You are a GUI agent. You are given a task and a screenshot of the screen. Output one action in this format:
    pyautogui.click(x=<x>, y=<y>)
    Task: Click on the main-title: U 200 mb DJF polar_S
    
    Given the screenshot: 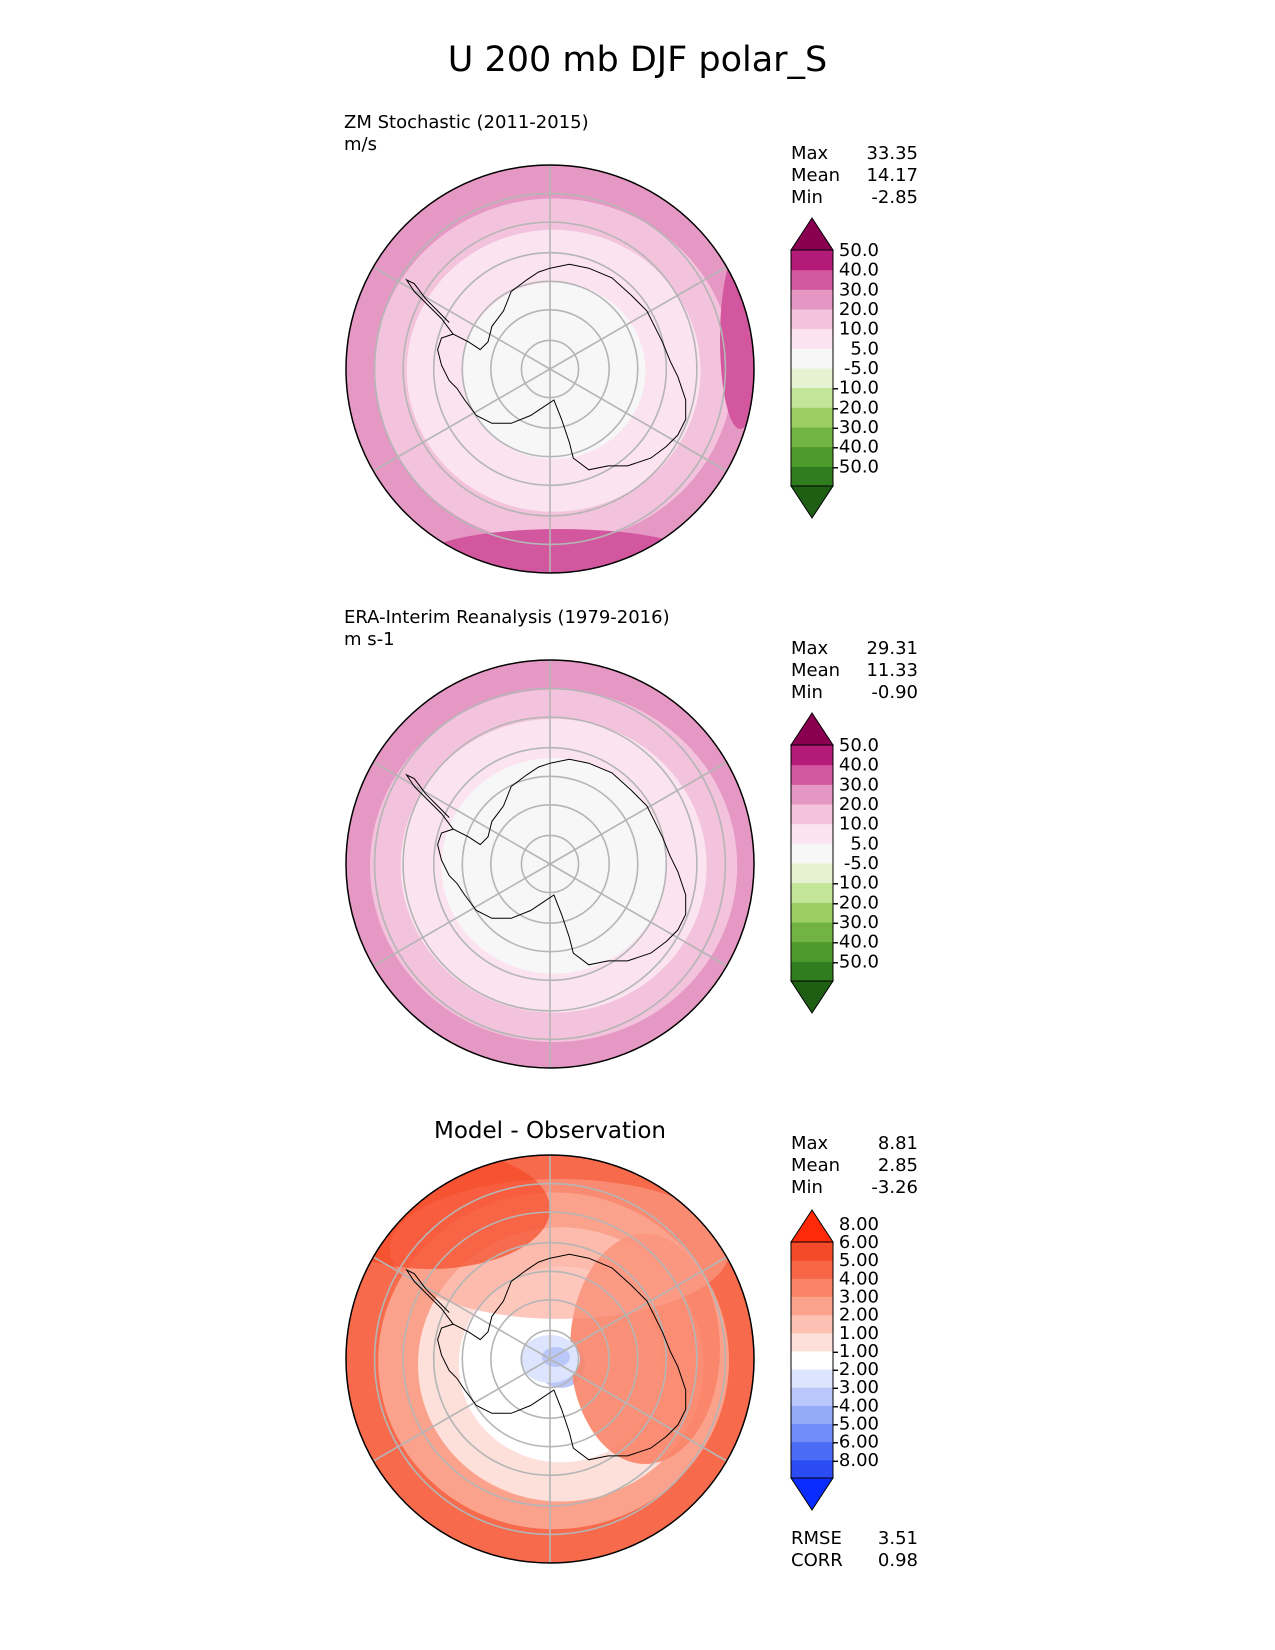 What is the action you would take?
    pyautogui.click(x=637, y=60)
    